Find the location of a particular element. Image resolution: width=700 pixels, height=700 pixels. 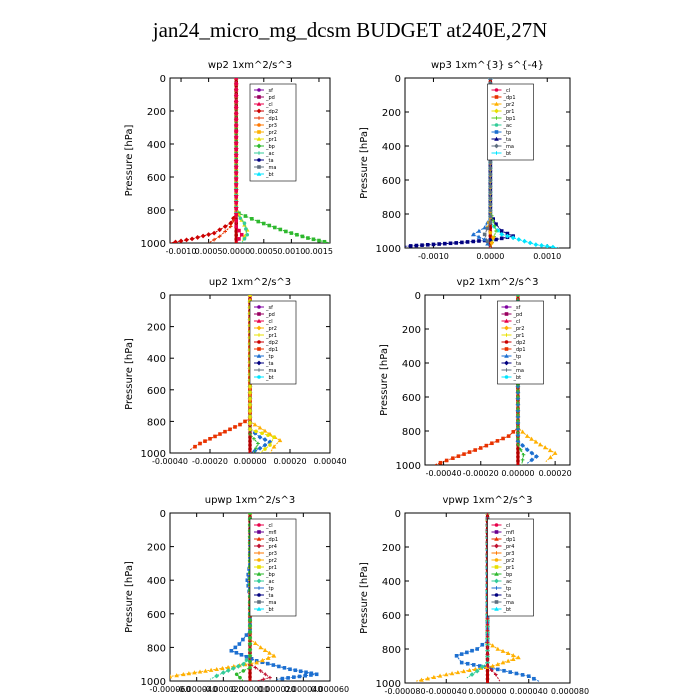

legend-label: _ta is located at coordinates (269, 364).